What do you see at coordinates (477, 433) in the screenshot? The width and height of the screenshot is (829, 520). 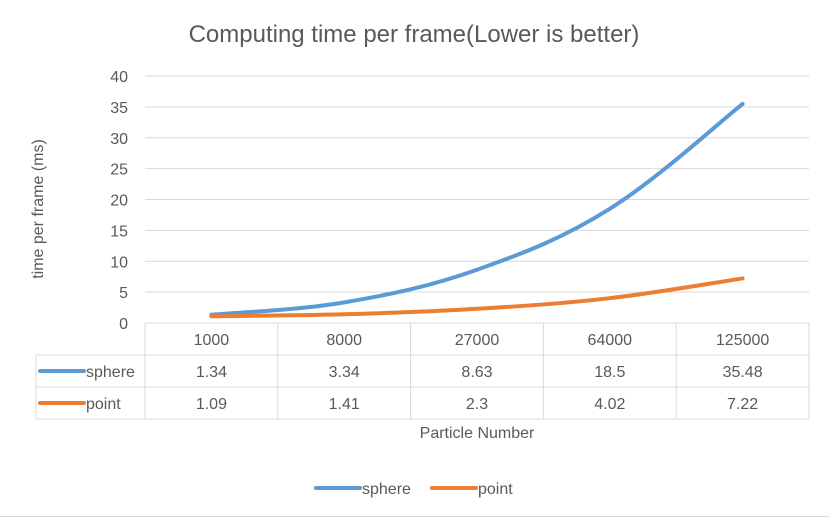 I see `x-axis-label: Particle Number` at bounding box center [477, 433].